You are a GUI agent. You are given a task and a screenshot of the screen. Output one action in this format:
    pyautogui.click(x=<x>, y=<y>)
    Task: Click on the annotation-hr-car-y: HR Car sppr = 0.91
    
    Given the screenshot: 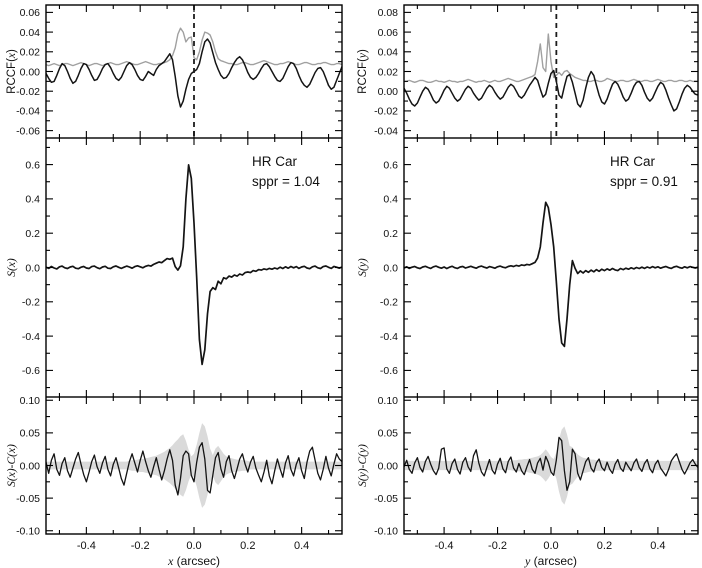 What is the action you would take?
    pyautogui.click(x=644, y=172)
    